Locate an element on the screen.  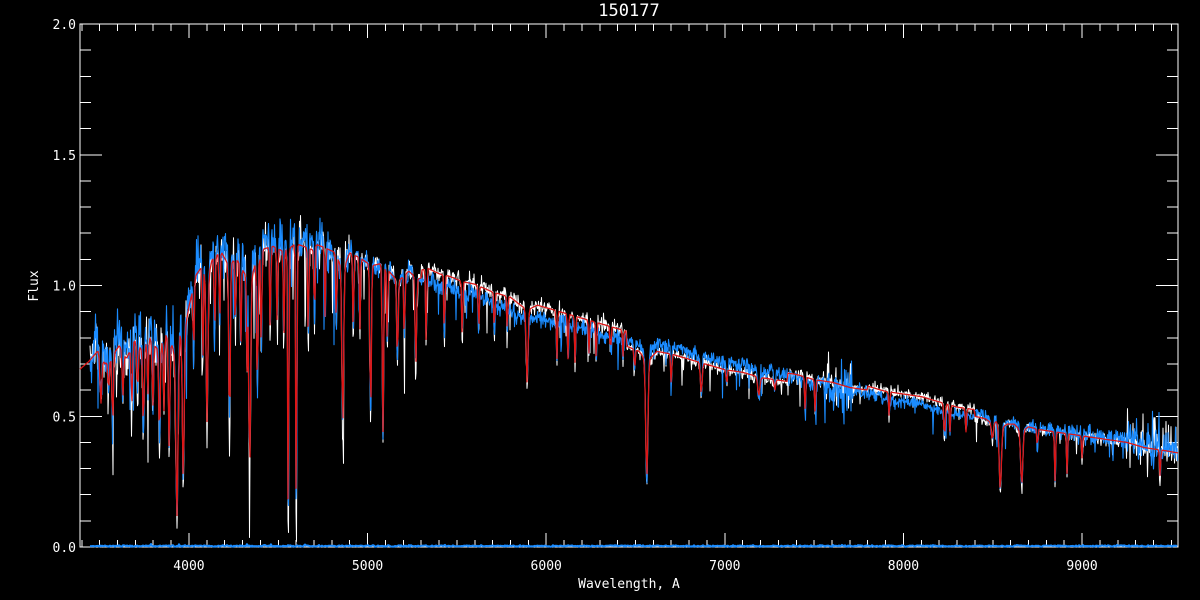
x-tick-label: 7000 is located at coordinates (724, 566).